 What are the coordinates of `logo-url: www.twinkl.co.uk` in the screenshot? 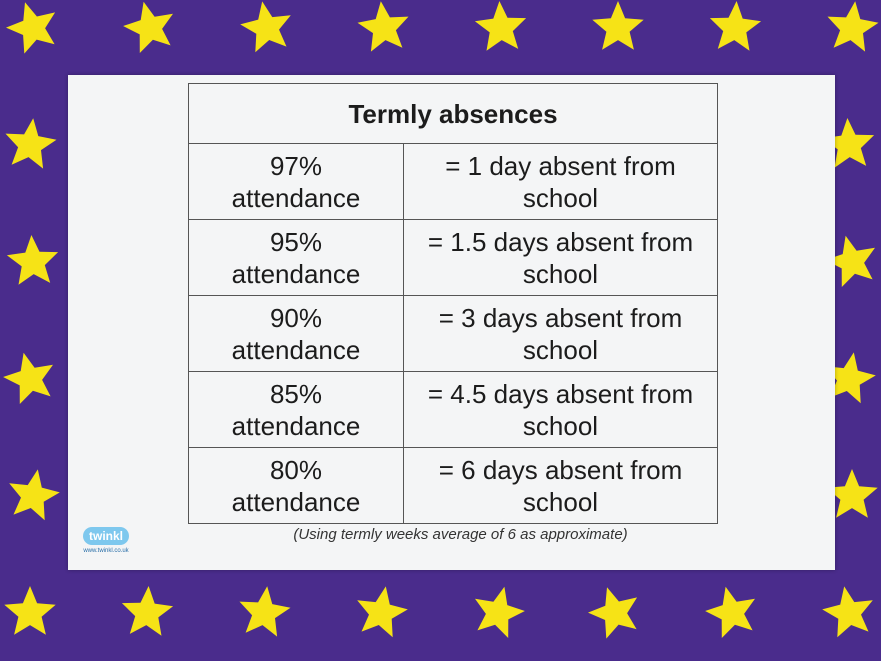 It's located at (106, 551).